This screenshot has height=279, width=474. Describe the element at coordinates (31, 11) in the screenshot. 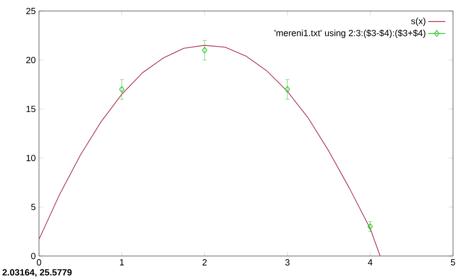

I see `y-tick-label: 25` at that location.